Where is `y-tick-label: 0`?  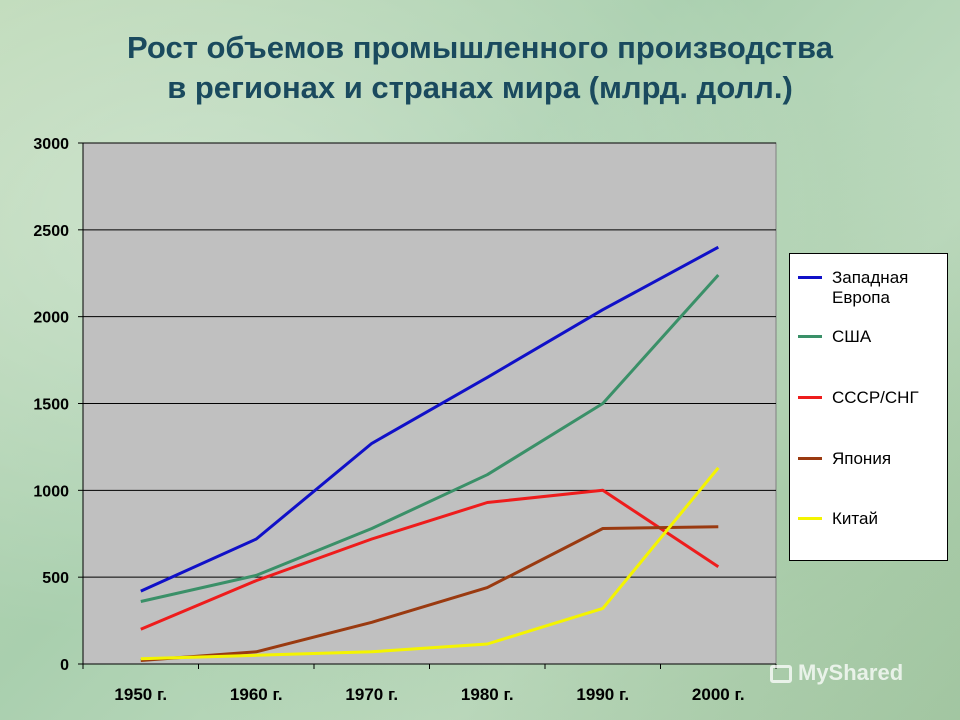 y-tick-label: 0 is located at coordinates (64, 665).